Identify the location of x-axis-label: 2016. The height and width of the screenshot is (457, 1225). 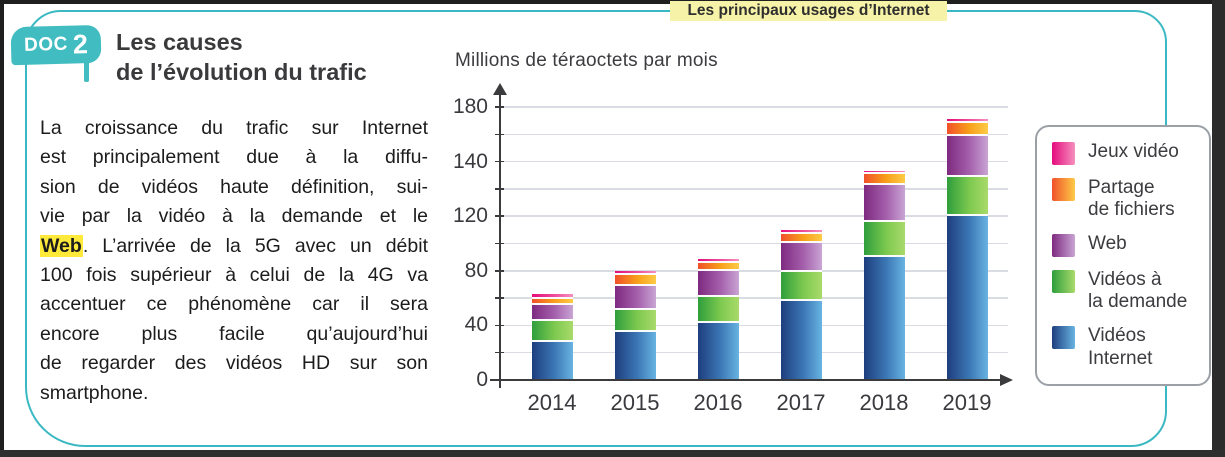
(718, 402).